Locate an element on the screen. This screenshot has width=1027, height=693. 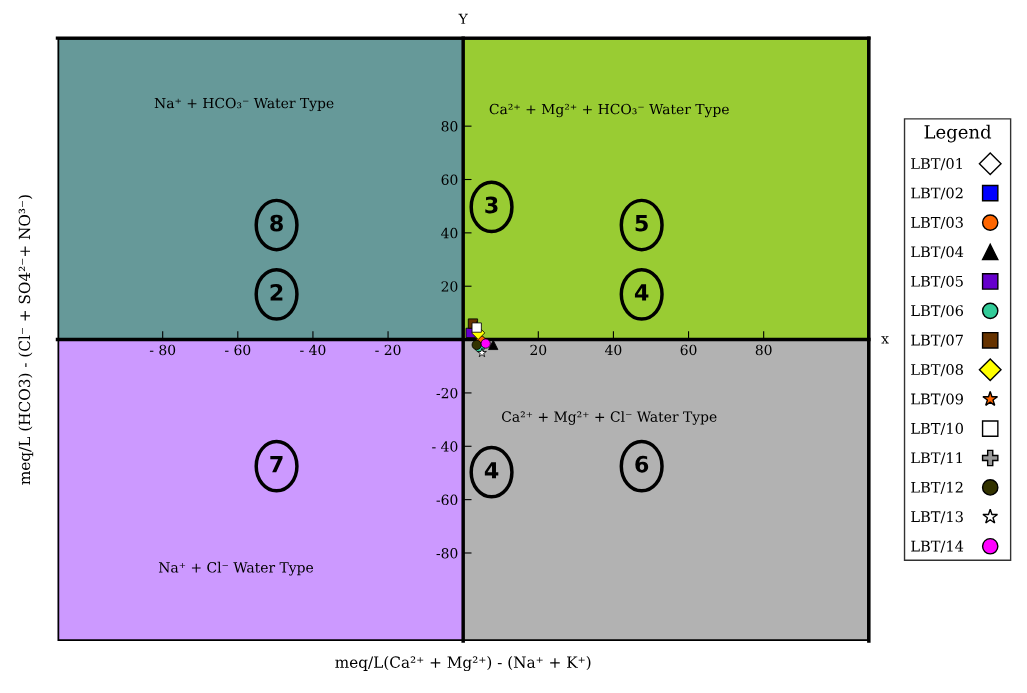
legend-label: LBT/06 is located at coordinates (937, 311).